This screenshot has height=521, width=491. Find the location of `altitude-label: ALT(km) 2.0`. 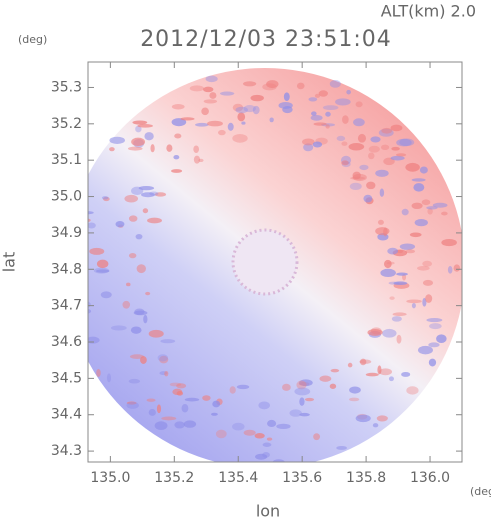

altitude-label: ALT(km) 2.0 is located at coordinates (428, 11).